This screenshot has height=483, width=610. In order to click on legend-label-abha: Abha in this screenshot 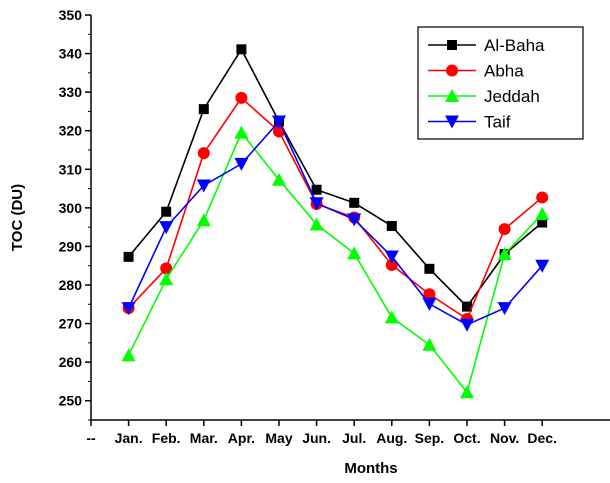, I will do `click(504, 71)`.